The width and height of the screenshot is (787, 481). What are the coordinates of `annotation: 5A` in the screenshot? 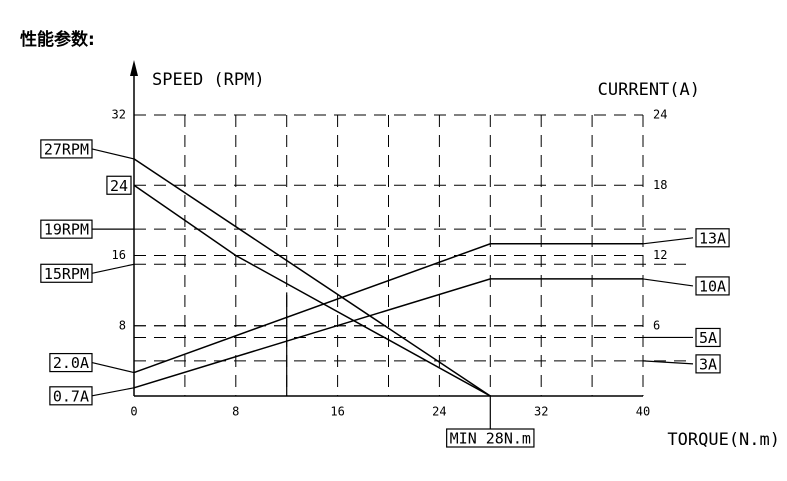 It's located at (708, 338).